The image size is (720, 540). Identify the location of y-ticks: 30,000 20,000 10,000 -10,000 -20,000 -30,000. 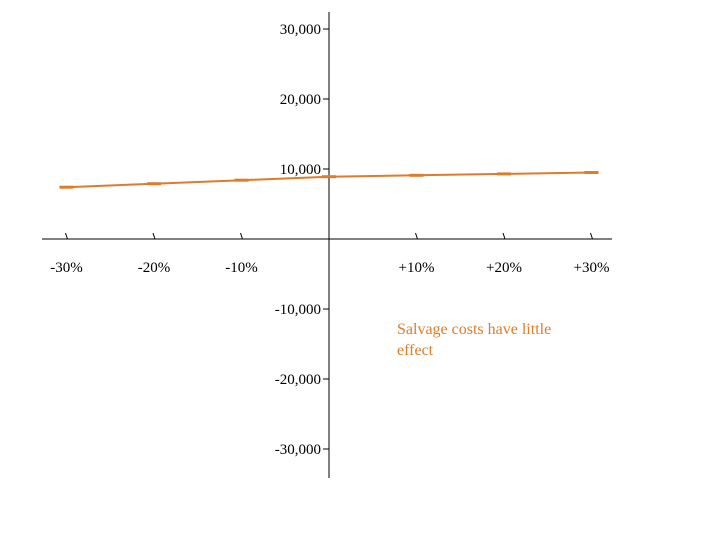
(302, 240).